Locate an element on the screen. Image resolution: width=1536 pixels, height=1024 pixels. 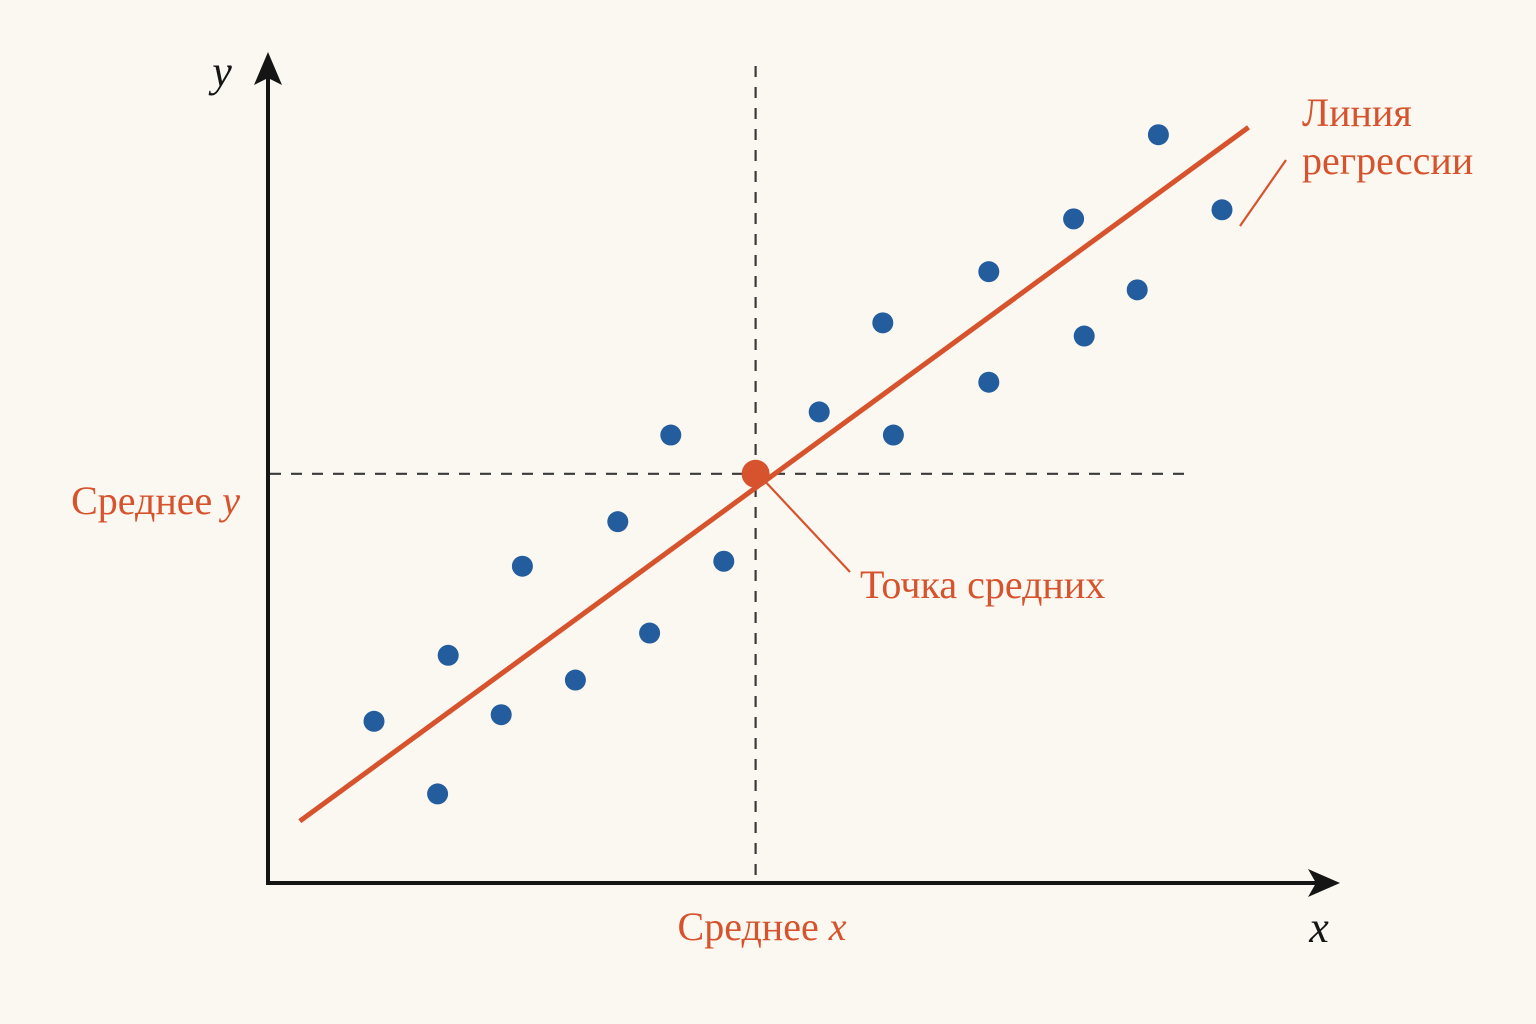
mean-y-label: Среднее y is located at coordinates (155, 500).